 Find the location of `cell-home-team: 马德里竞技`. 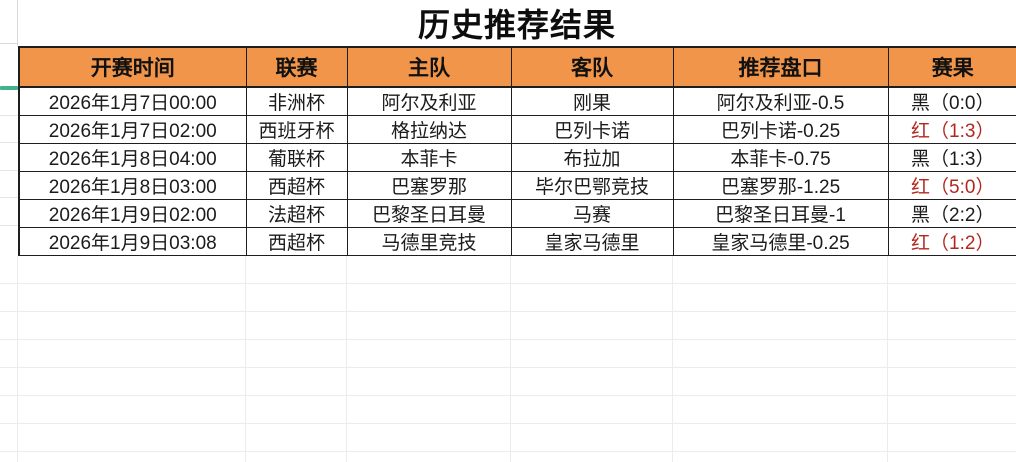

cell-home-team: 马德里竞技 is located at coordinates (429, 241).